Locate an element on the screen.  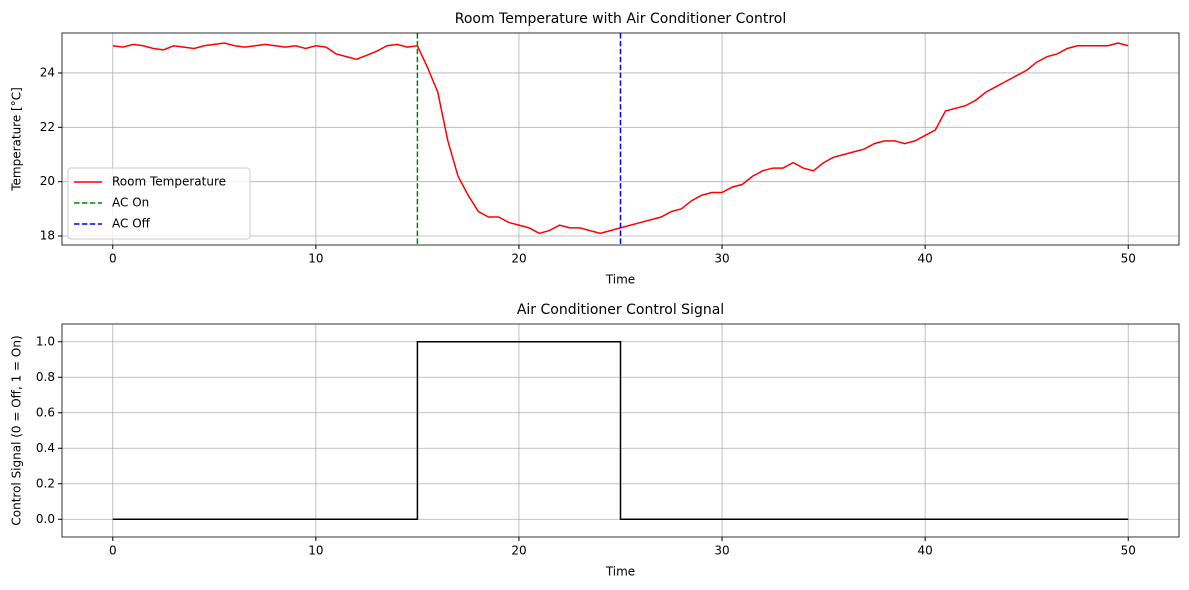
legend-label: AC Off is located at coordinates (131, 224).